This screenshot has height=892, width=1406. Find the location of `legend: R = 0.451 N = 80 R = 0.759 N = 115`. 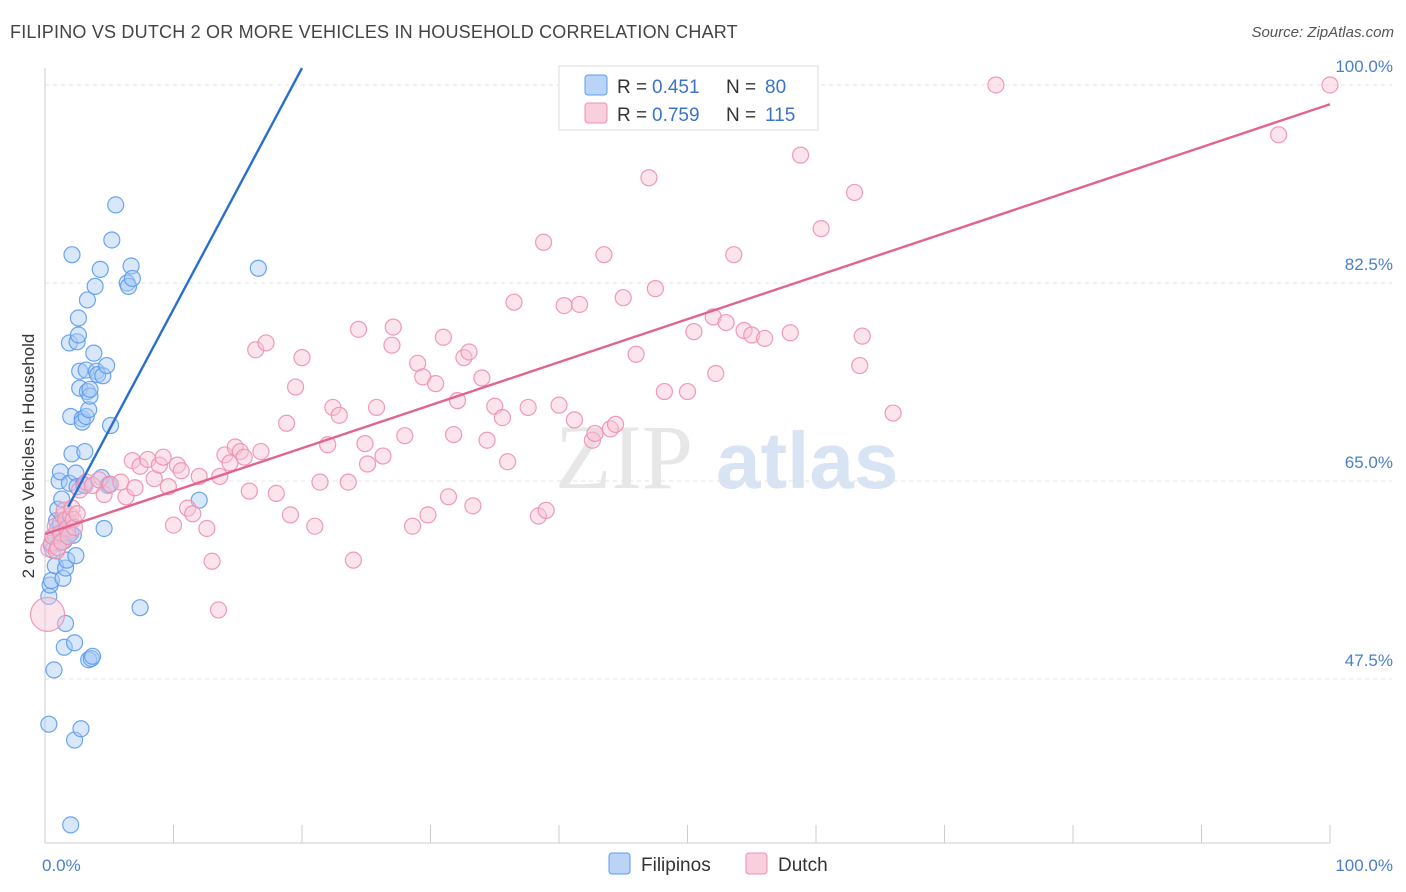

legend: R = 0.451 N = 80 R = 0.759 N = 115 is located at coordinates (688, 98).